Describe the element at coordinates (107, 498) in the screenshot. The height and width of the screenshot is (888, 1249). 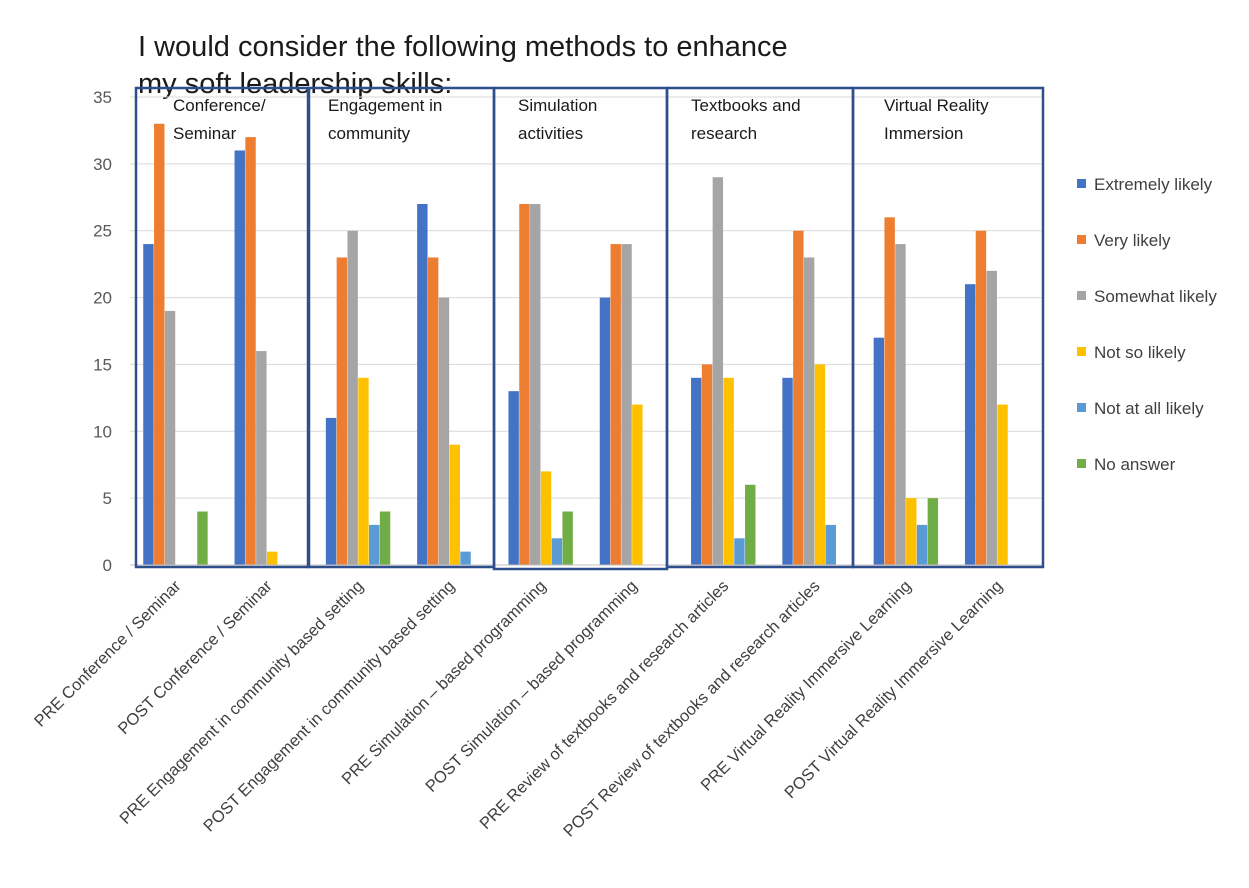
I see `y-tick-label: 5` at that location.